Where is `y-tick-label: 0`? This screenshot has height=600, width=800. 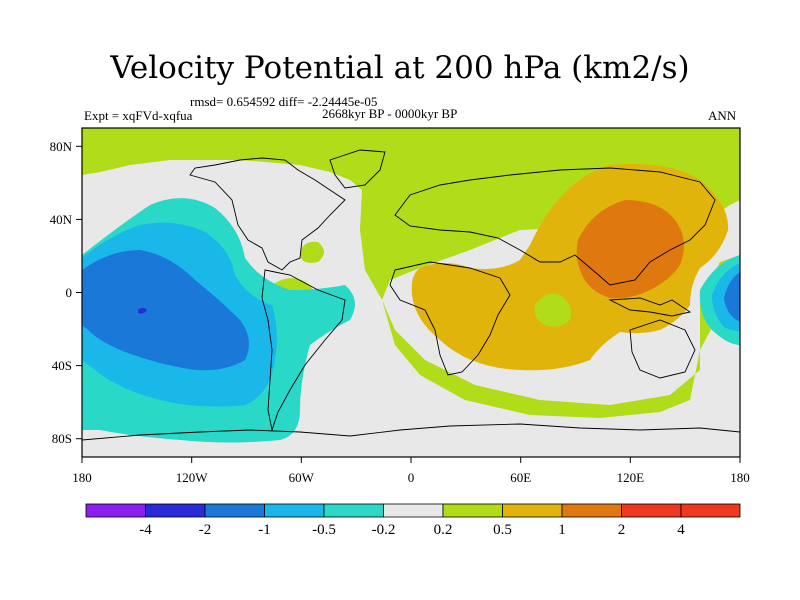 y-tick-label: 0 is located at coordinates (69, 292).